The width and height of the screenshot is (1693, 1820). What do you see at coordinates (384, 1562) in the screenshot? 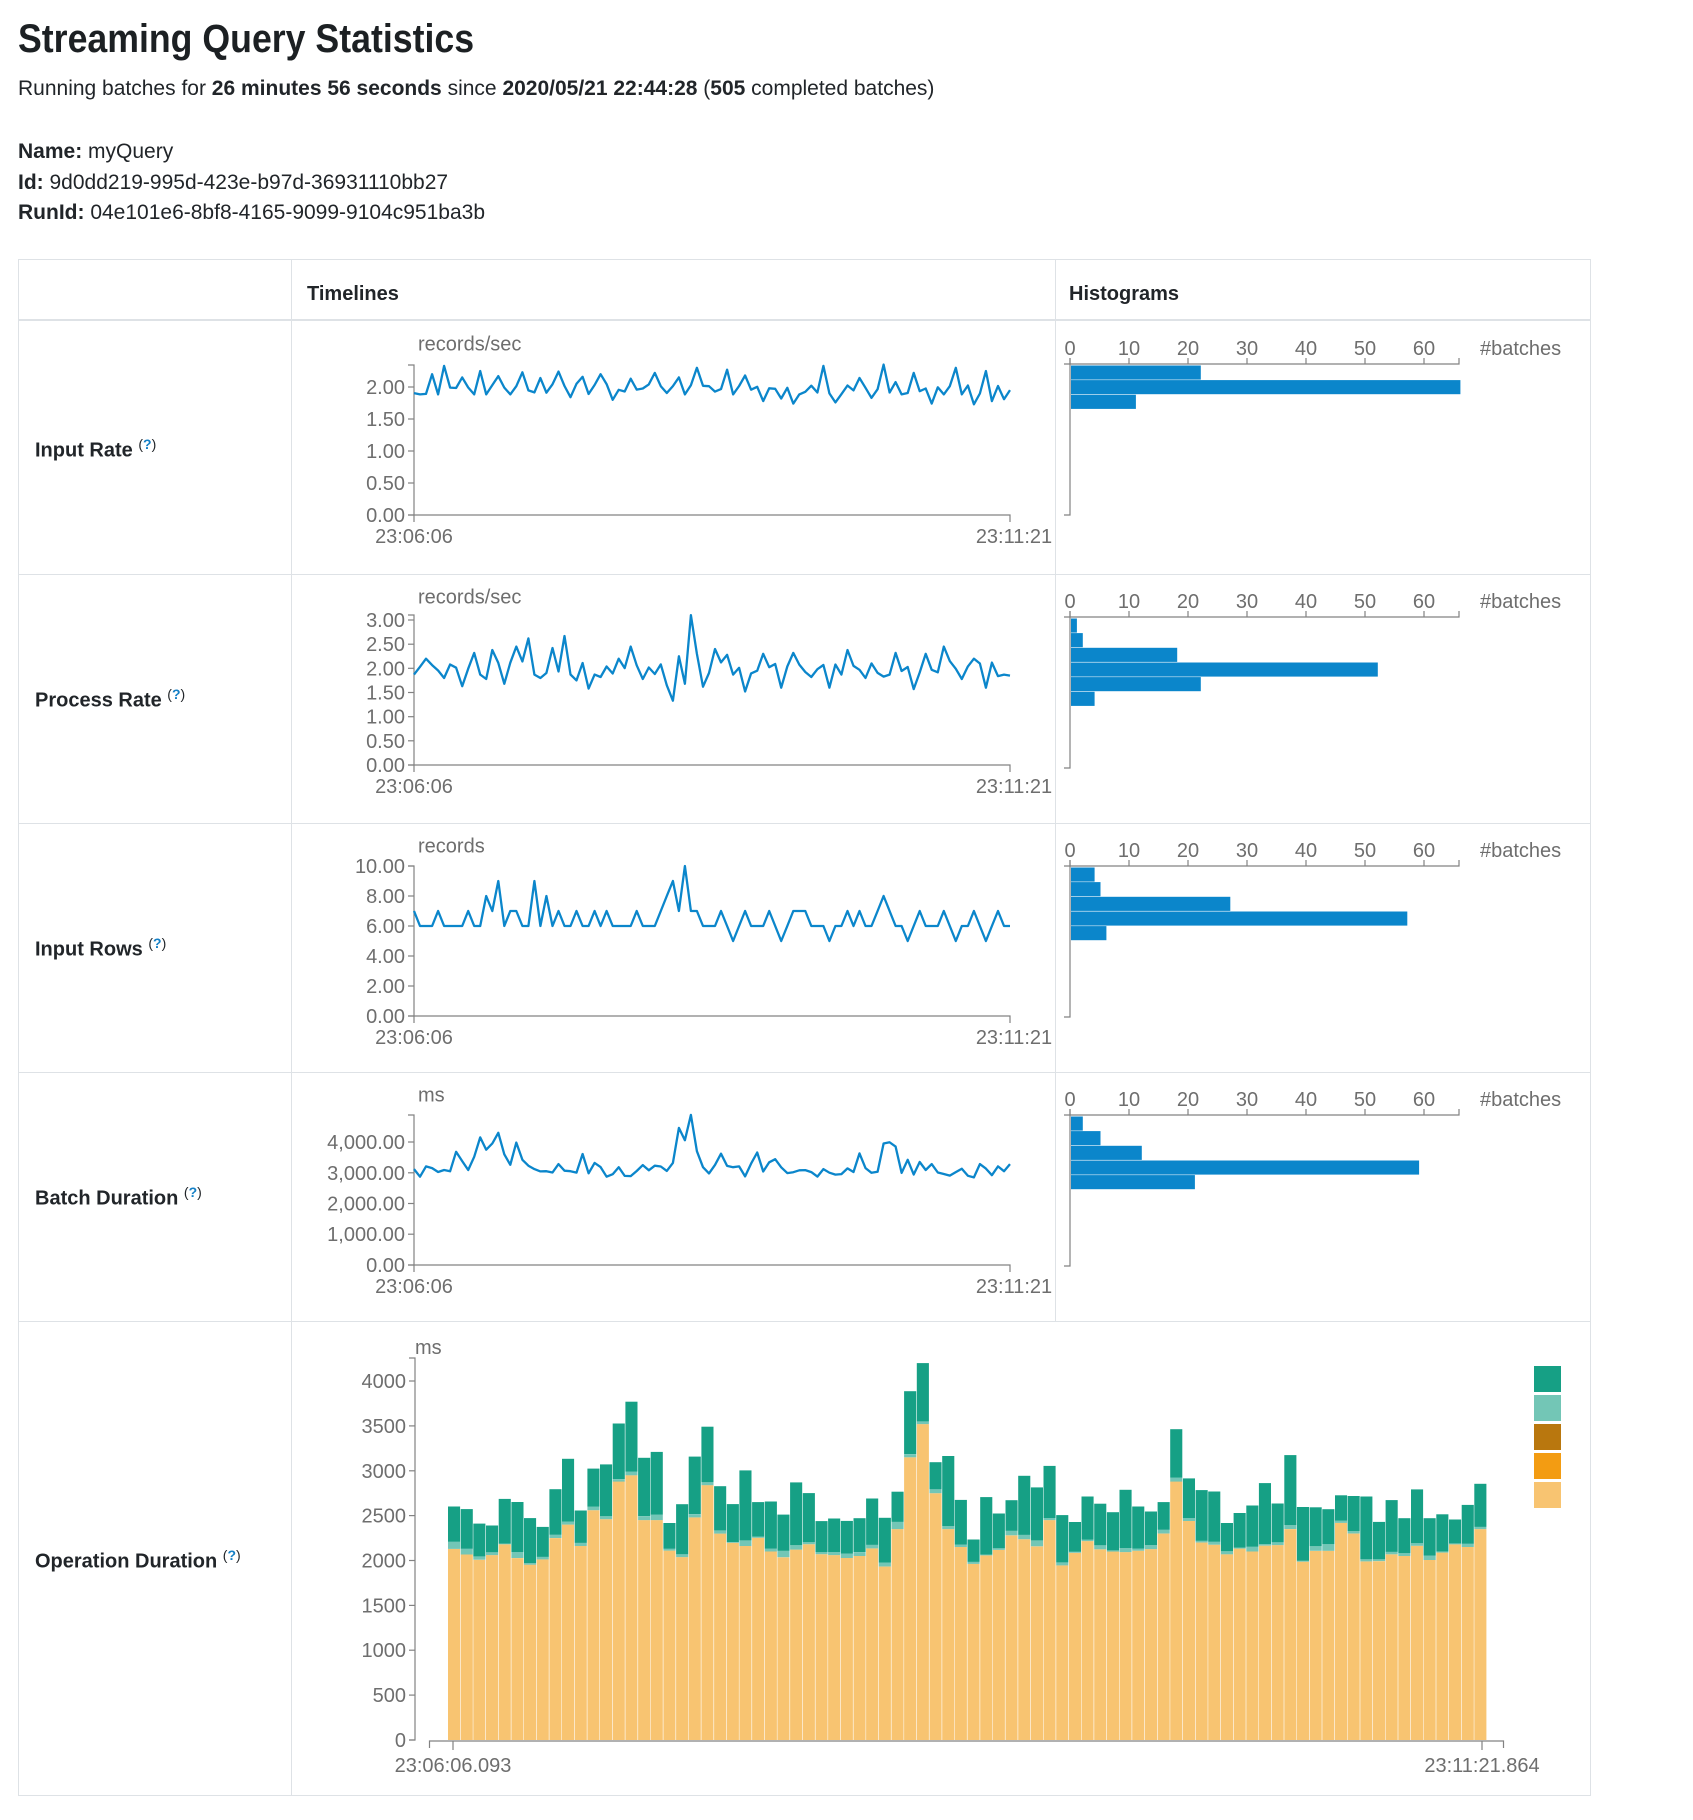
I see `svg-text: 2000` at bounding box center [384, 1562].